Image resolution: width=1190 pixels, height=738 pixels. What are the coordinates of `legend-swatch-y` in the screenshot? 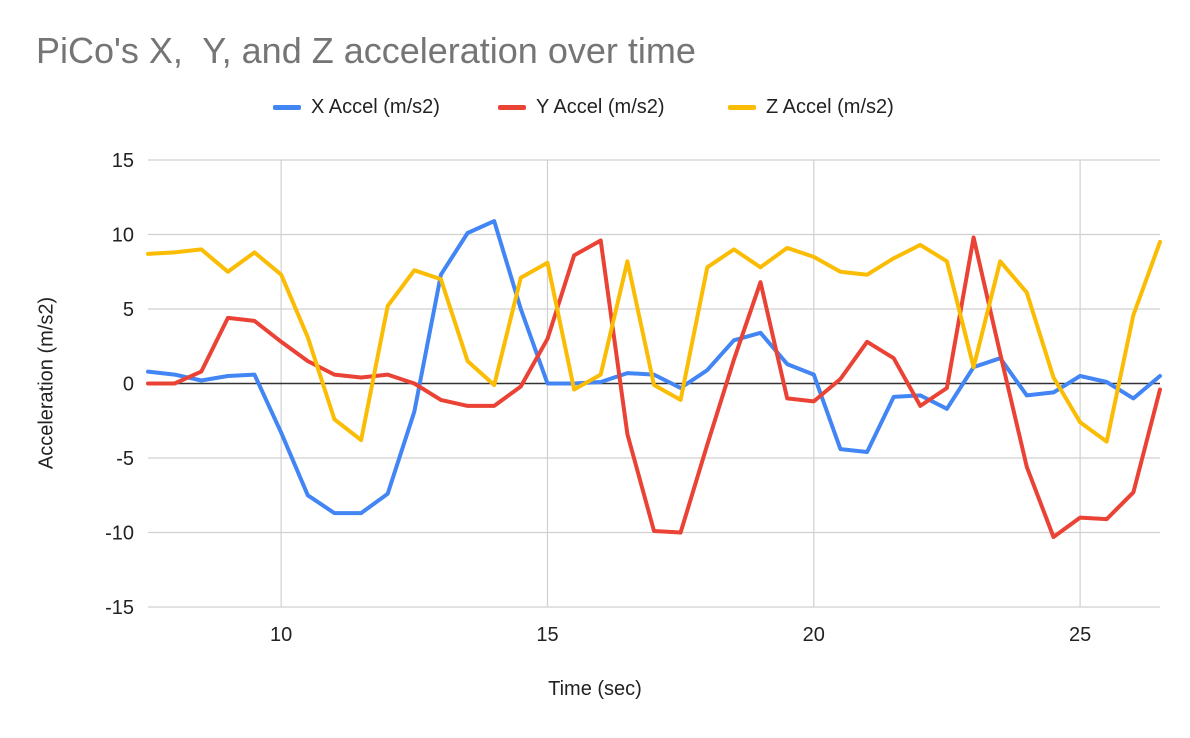 It's located at (512, 107).